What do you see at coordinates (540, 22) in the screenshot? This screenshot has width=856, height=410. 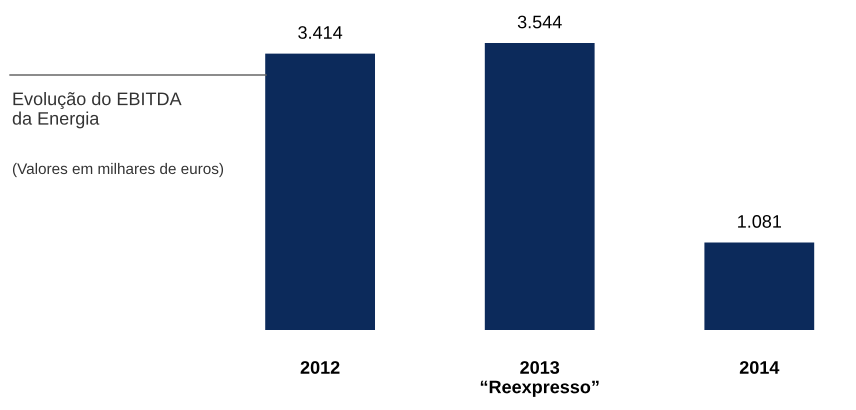 I see `data-label: 3.544` at bounding box center [540, 22].